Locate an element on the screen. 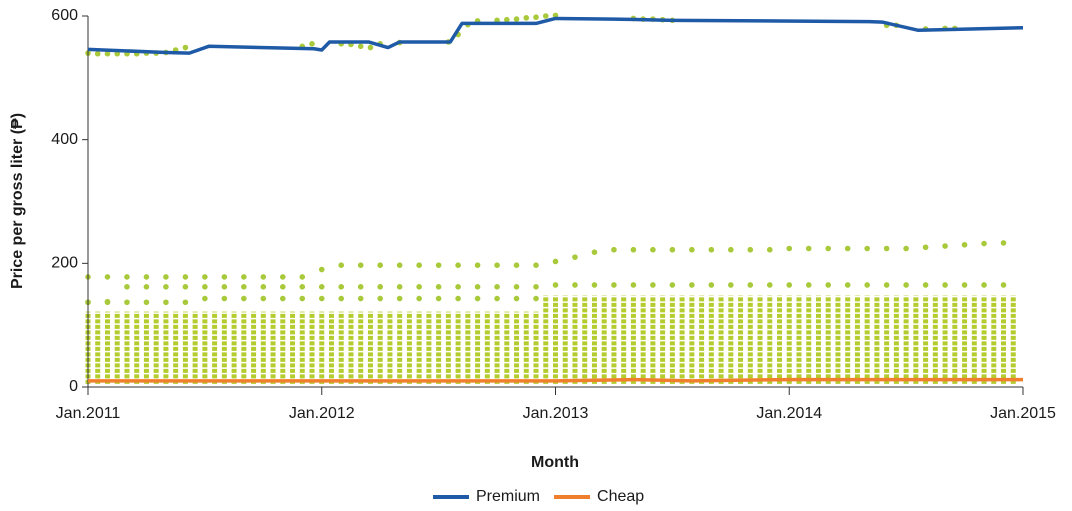  legend-label: Cheap is located at coordinates (620, 496).